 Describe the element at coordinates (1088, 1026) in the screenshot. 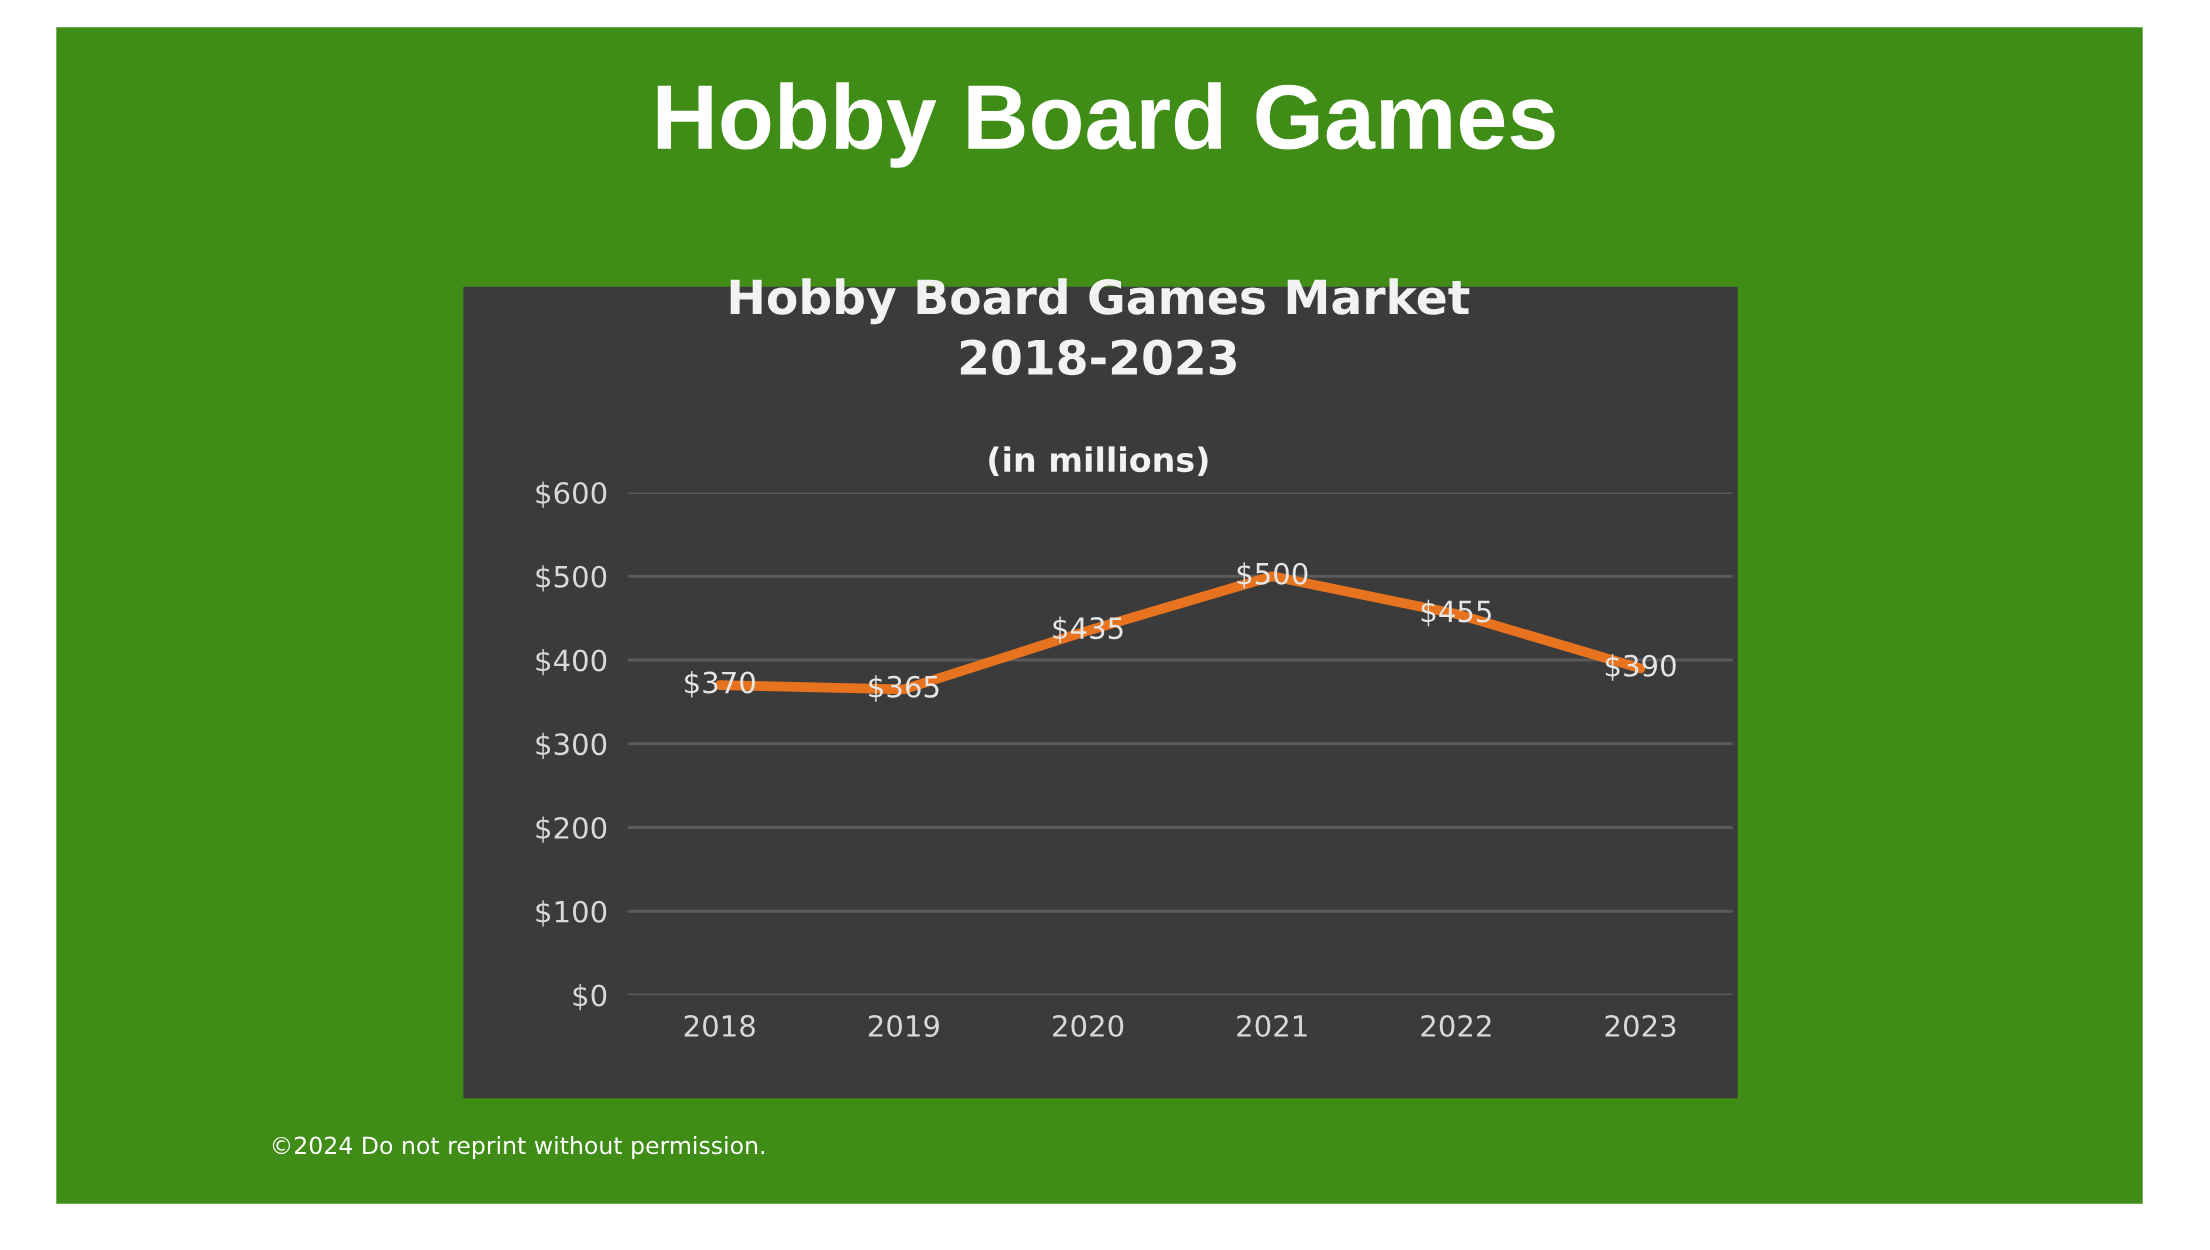

I see `x-tick-label: 2020` at that location.